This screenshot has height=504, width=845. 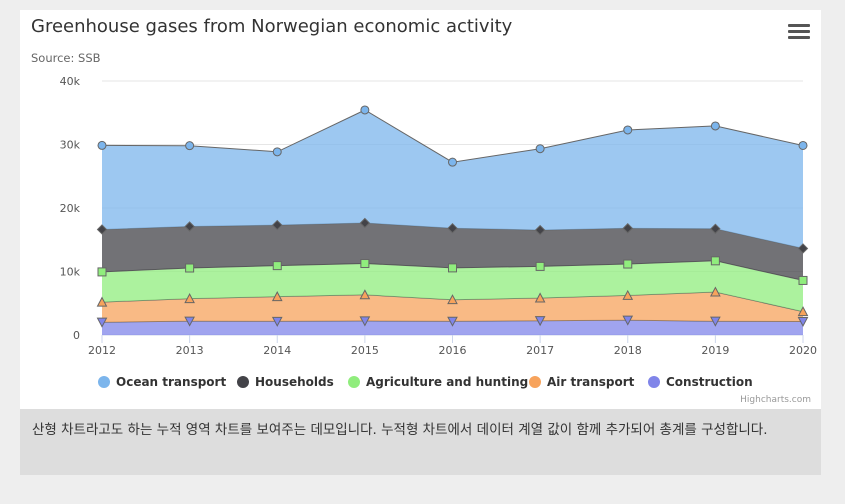 I want to click on legend-item-ocean-transport: Ocean transport, so click(x=162, y=382).